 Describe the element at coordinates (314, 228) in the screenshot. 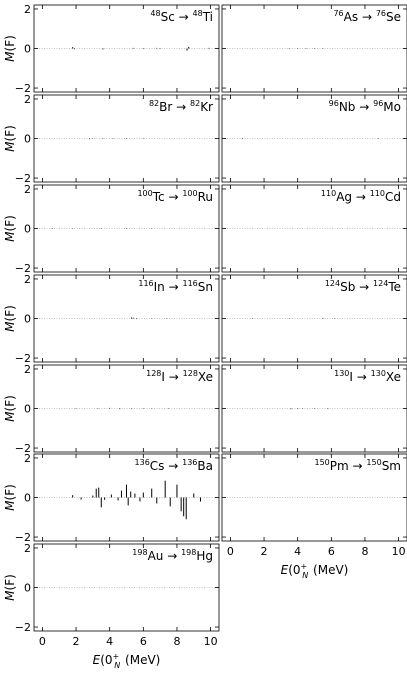

I see `panel-ag110` at that location.